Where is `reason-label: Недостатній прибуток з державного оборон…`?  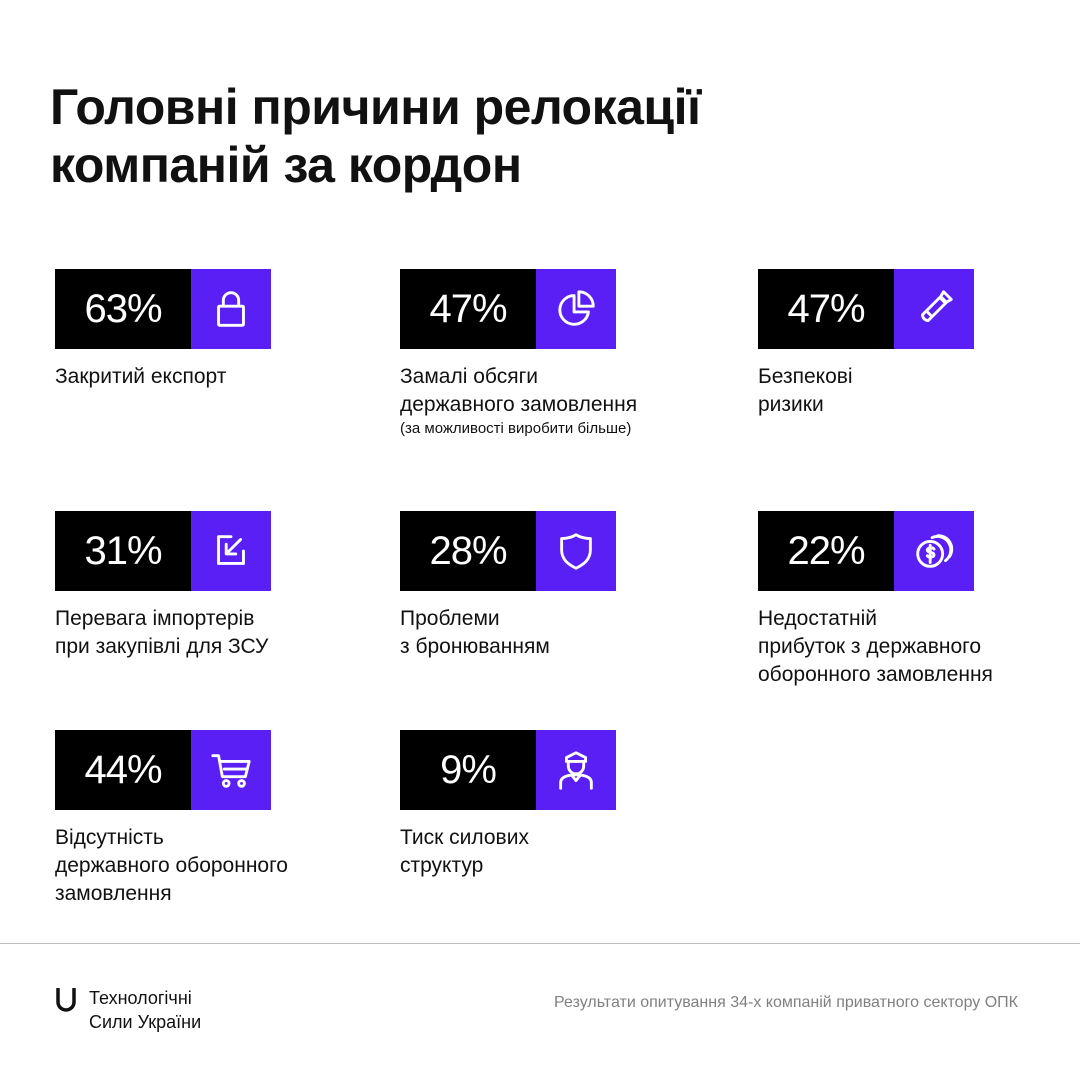
reason-label: Недостатній прибуток з державного оборон… is located at coordinates (875, 646).